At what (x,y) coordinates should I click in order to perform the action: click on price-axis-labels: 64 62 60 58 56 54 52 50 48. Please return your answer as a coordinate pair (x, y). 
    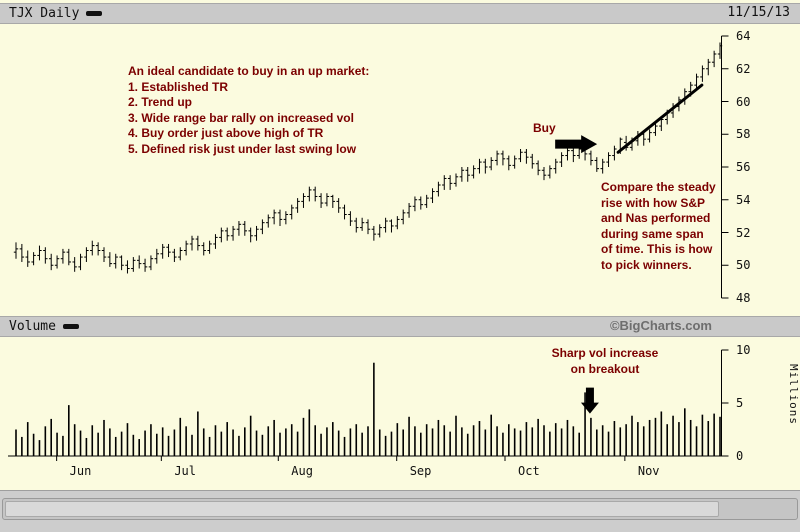
    Looking at the image, I should click on (758, 169).